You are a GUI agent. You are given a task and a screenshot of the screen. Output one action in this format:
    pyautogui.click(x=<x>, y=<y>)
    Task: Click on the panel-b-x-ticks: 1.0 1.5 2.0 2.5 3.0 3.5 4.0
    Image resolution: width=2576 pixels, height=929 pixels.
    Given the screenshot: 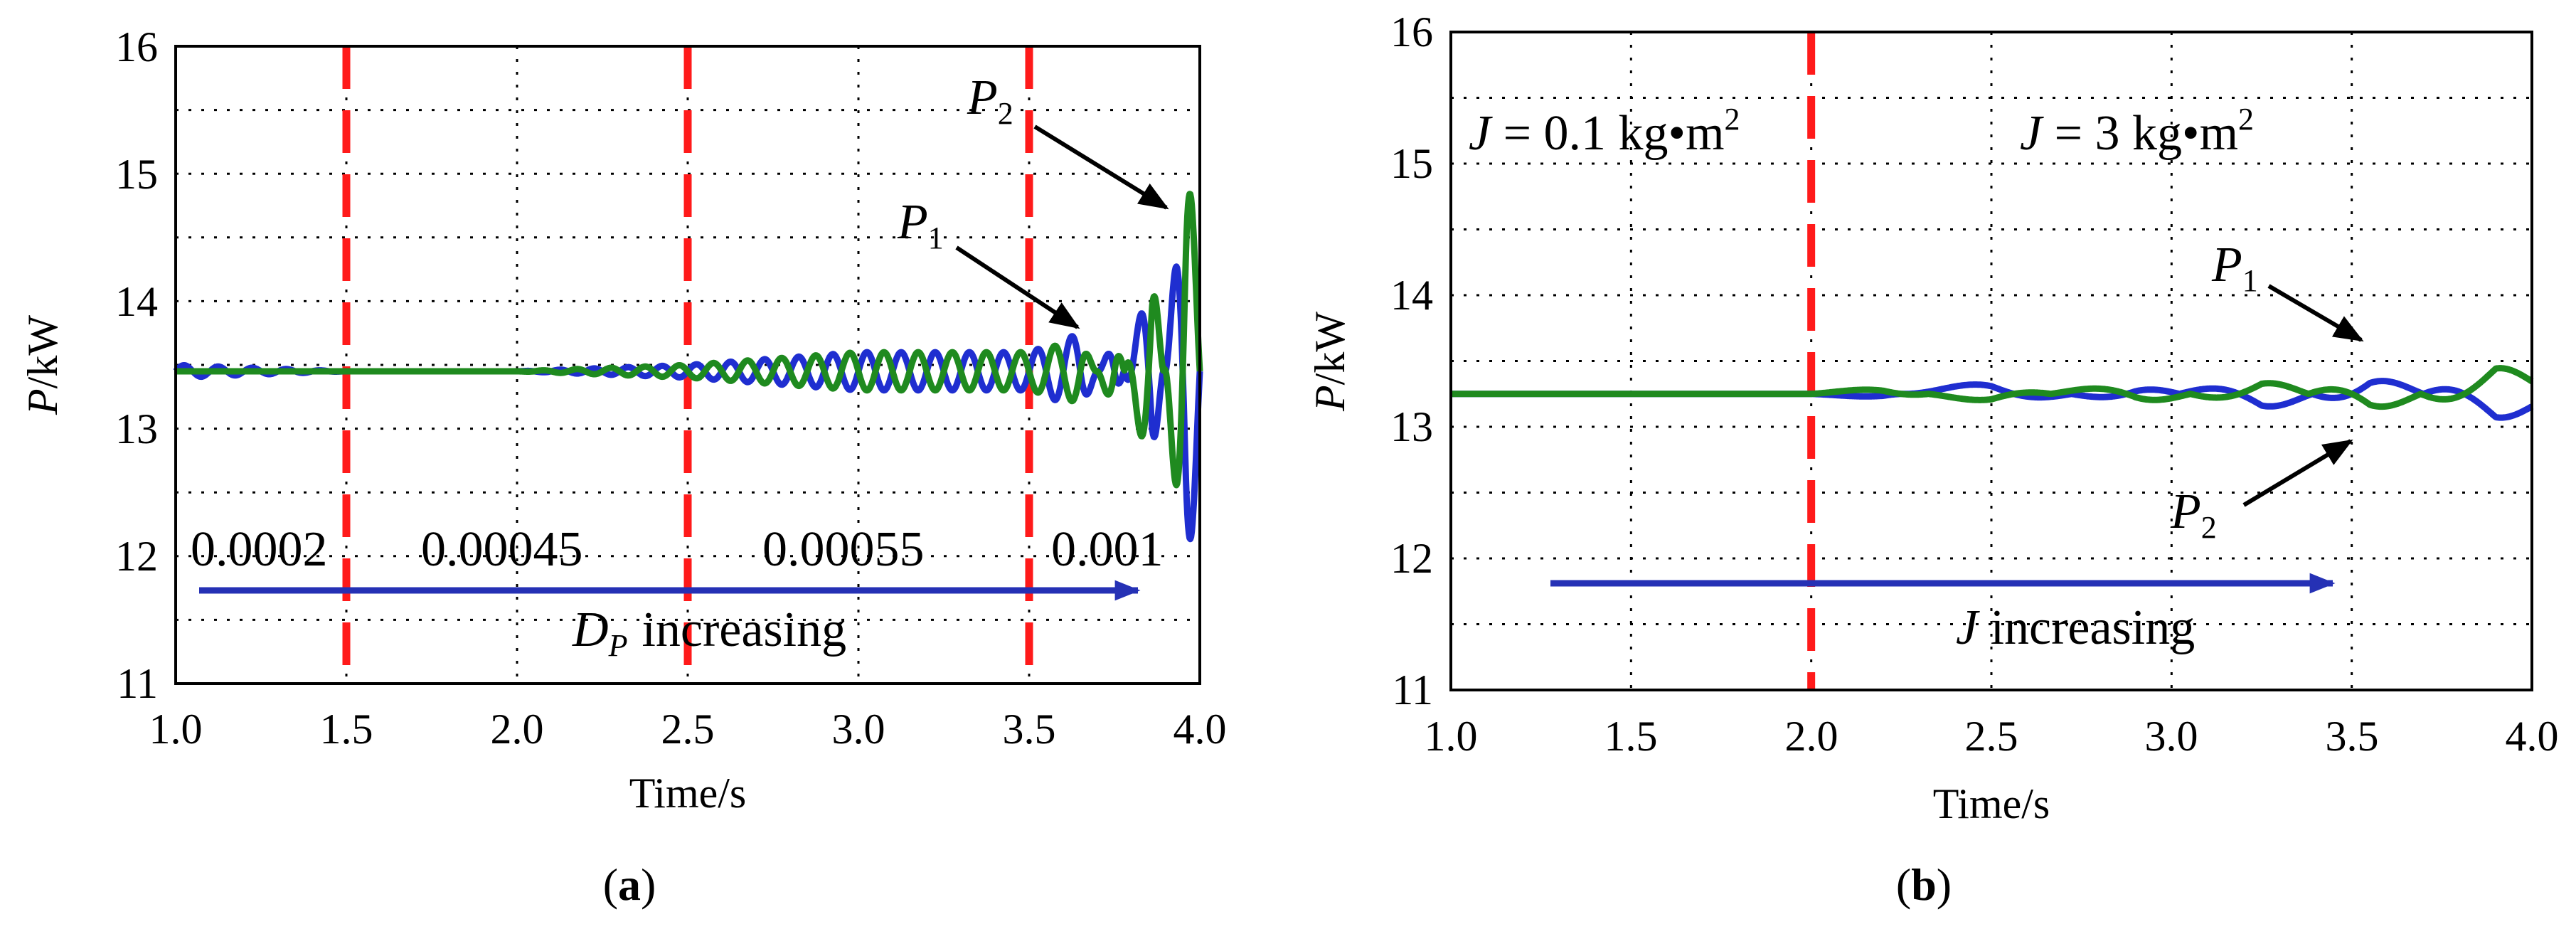 What is the action you would take?
    pyautogui.click(x=1992, y=736)
    